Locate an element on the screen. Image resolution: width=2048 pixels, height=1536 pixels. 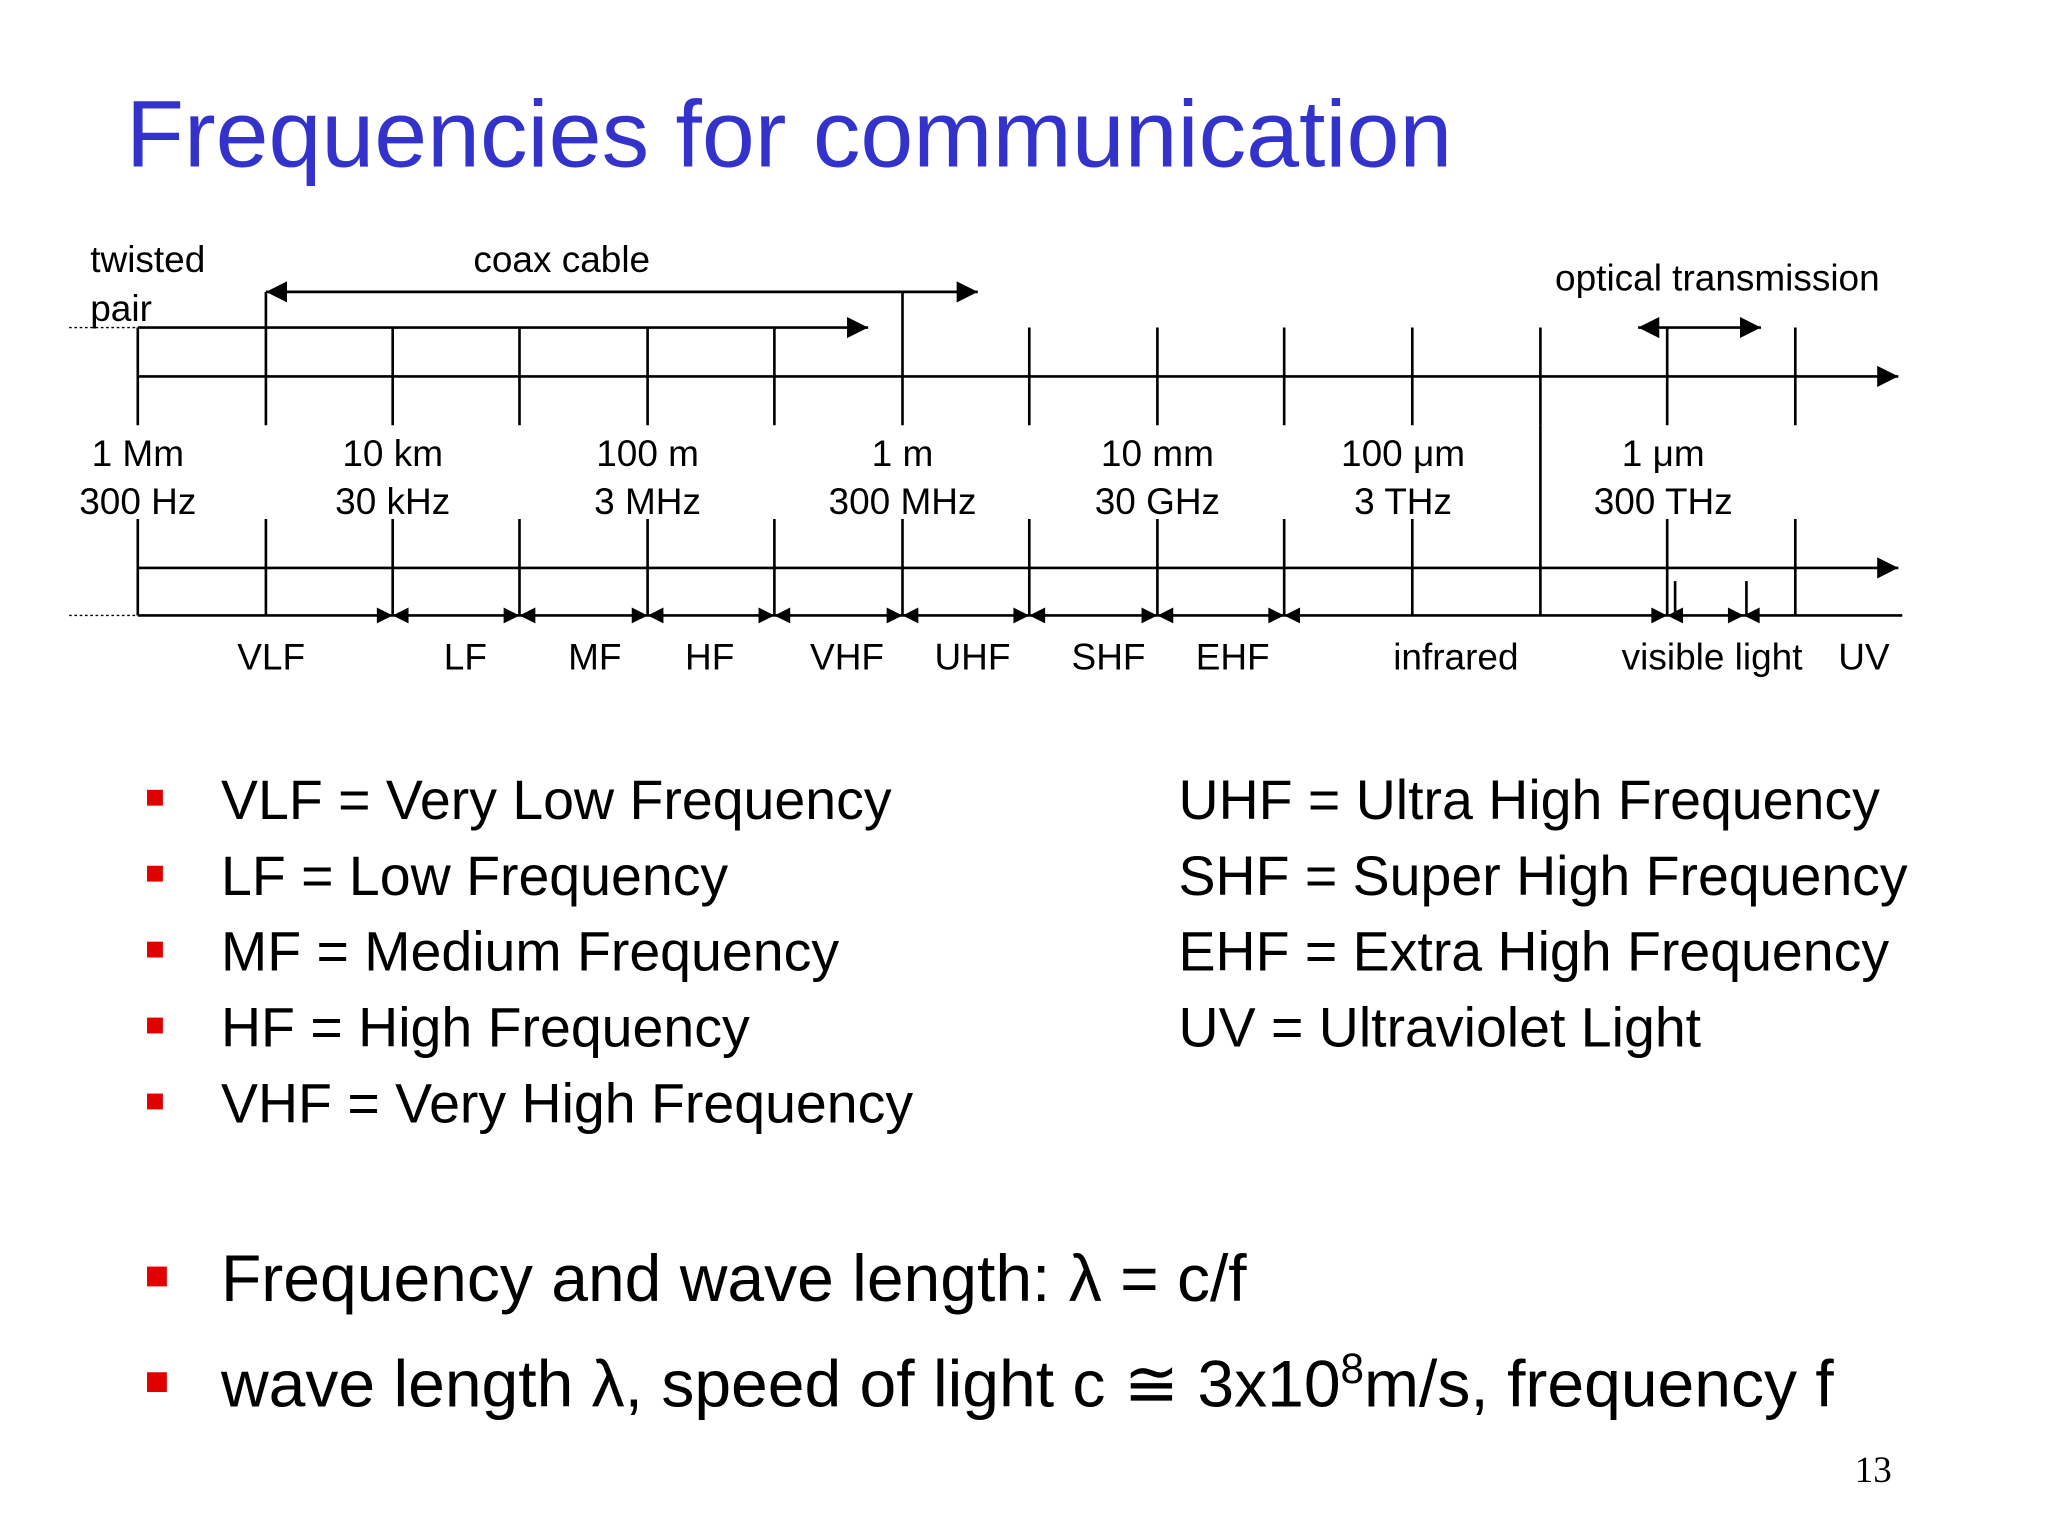
media-label: coax cable is located at coordinates (561, 259).